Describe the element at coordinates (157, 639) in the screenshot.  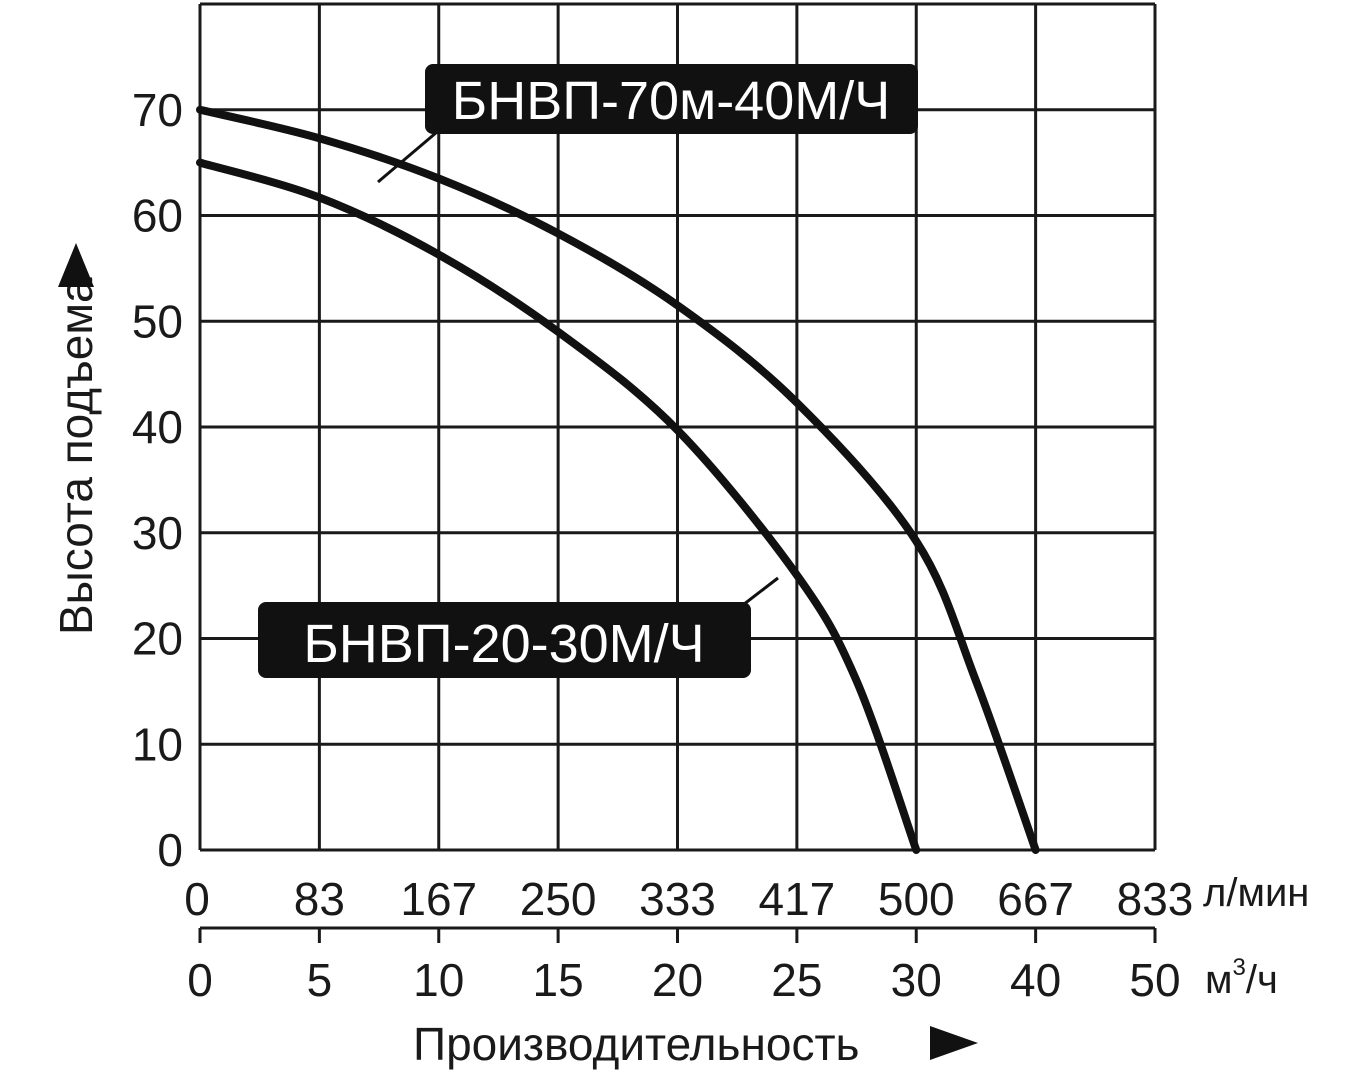
I see `y-tick-label: 20` at that location.